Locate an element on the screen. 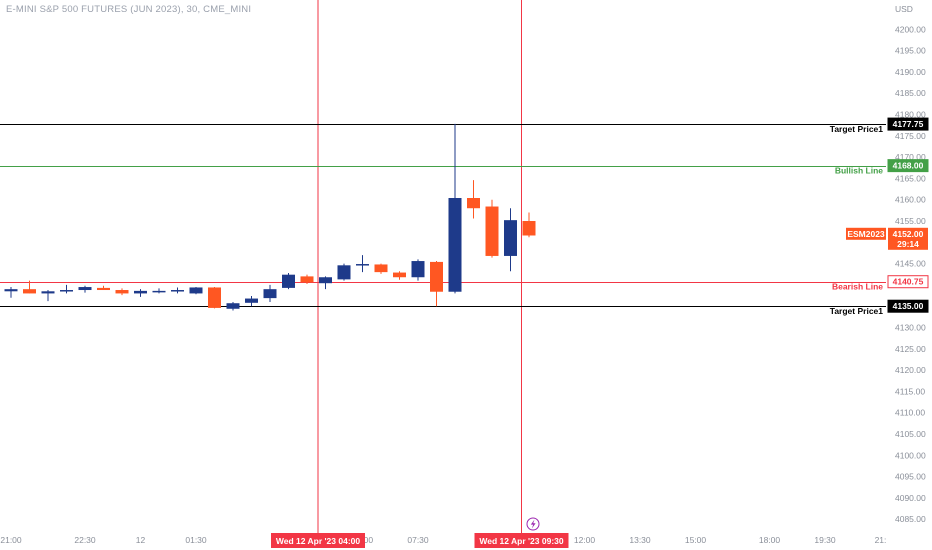  price-tag-bullish is located at coordinates (908, 166).